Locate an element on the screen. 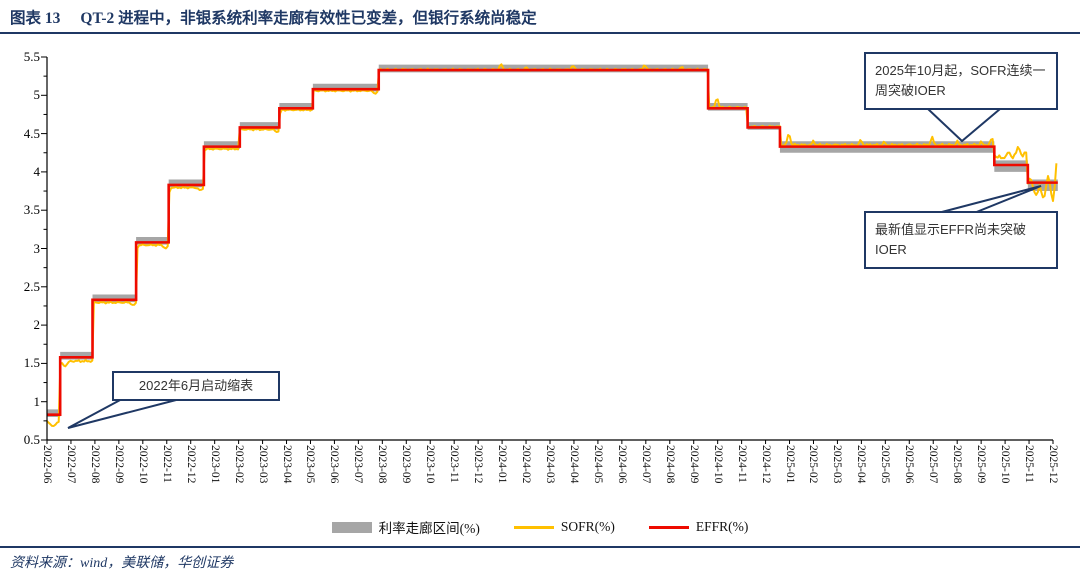 The height and width of the screenshot is (583, 1080). figure-title: QT-2 进程中，非银系统利率走廊有效性已变差，但银行系统尚稳定 is located at coordinates (308, 18).